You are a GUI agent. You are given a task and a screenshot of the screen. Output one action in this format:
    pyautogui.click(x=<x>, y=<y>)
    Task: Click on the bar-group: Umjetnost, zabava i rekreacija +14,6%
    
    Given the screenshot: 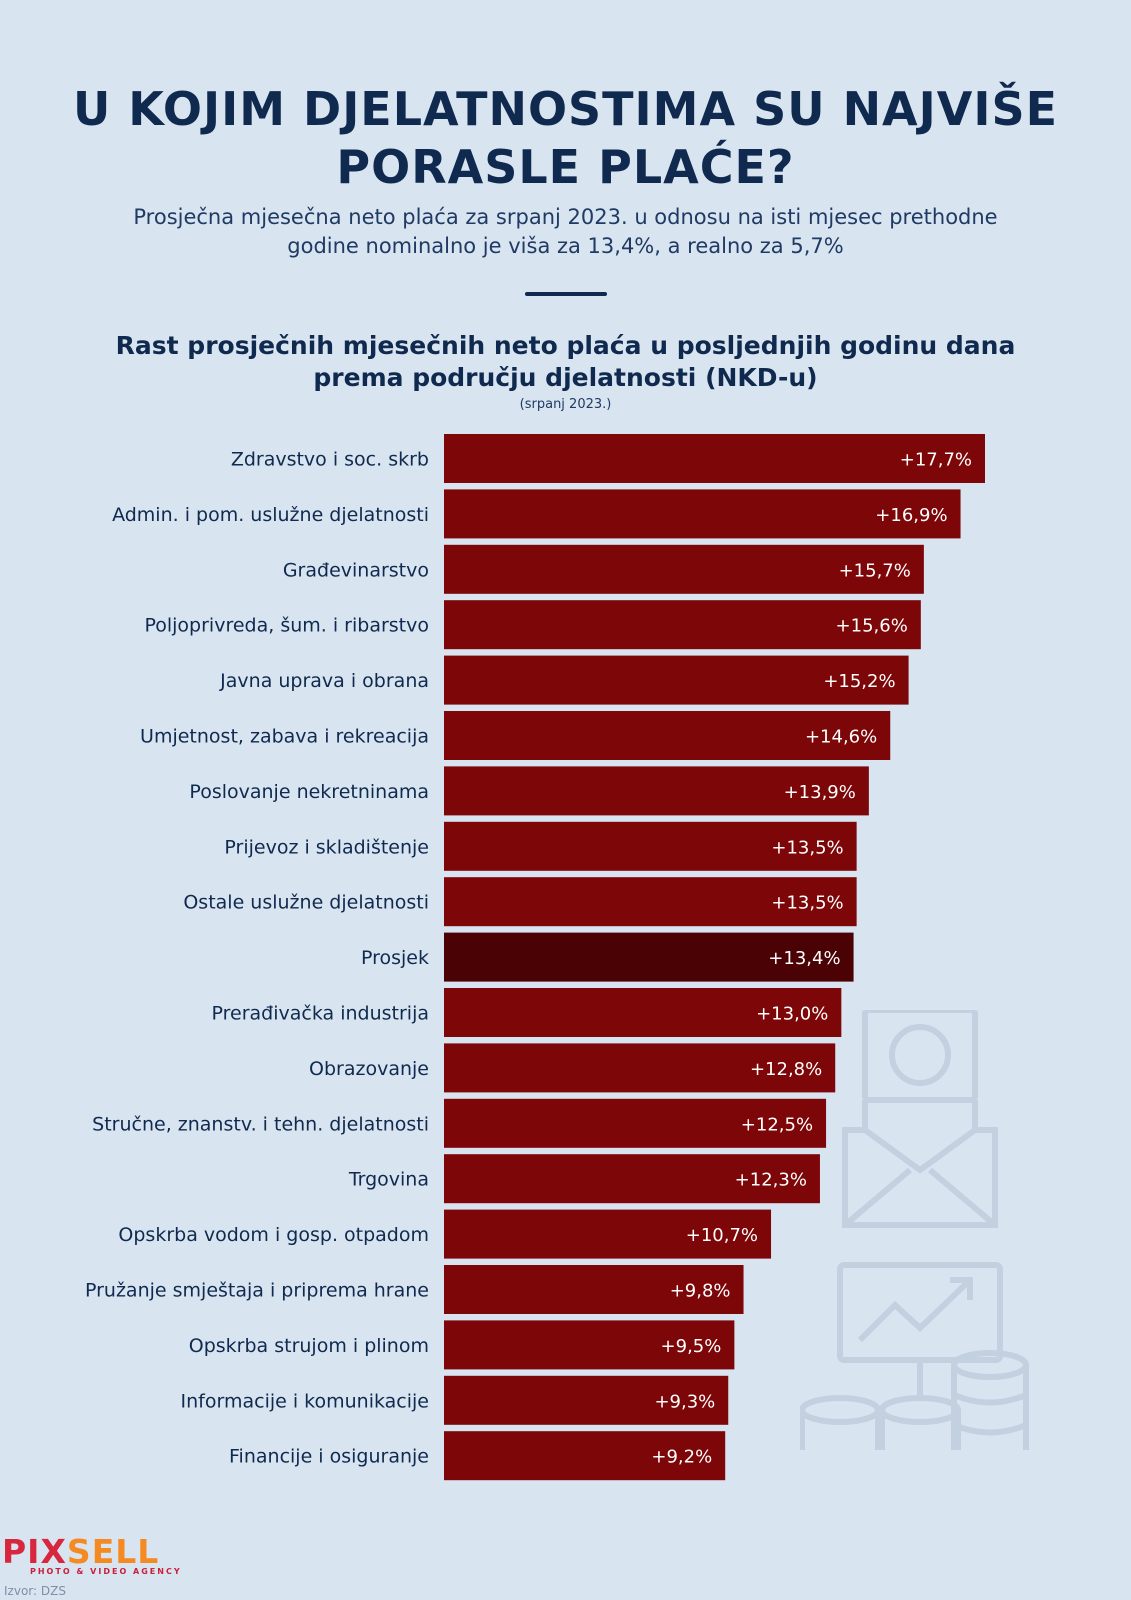 What is the action you would take?
    pyautogui.click(x=515, y=735)
    